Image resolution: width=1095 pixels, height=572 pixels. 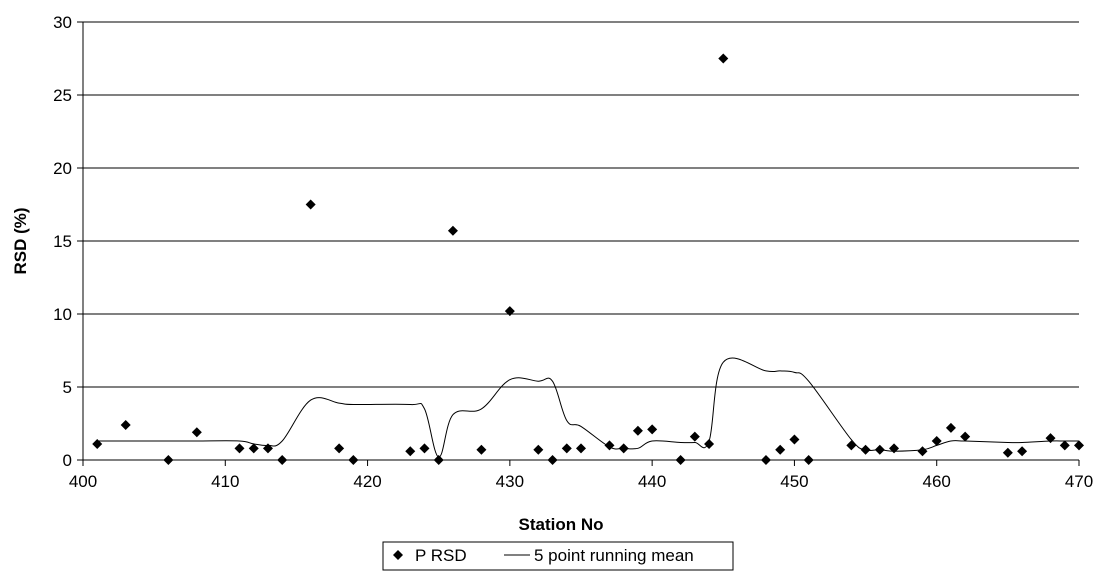 What do you see at coordinates (67, 387) in the screenshot?
I see `y-tick-label: 5` at bounding box center [67, 387].